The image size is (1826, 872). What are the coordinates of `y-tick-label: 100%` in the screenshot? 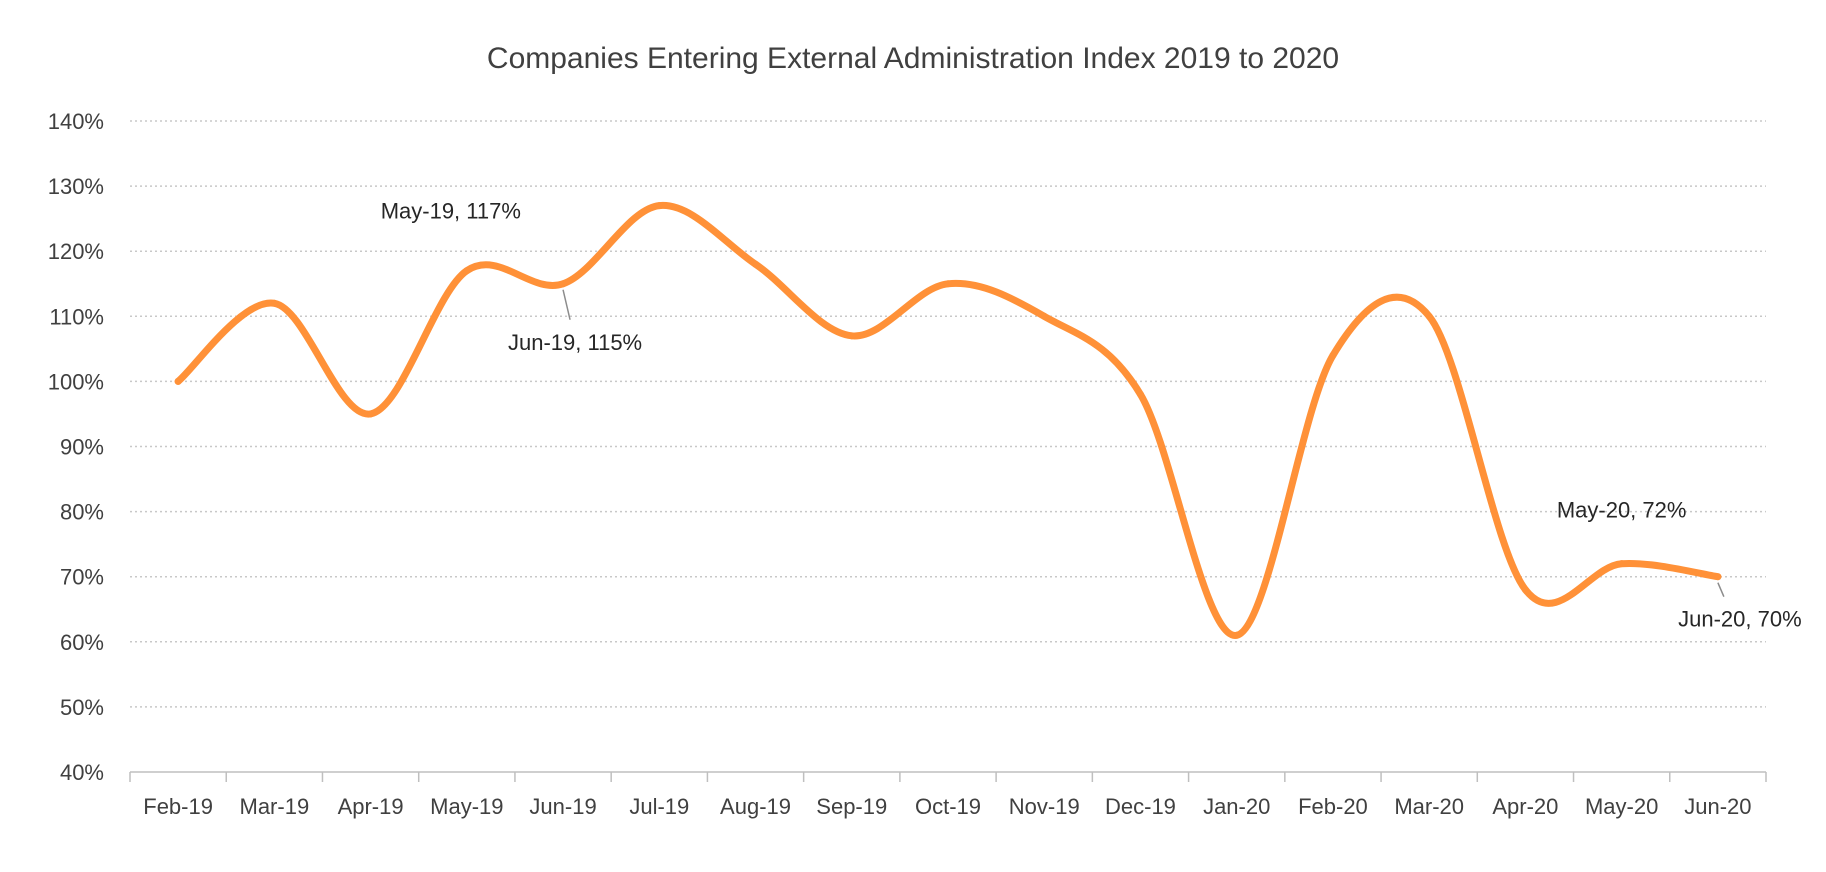 It's located at (76, 381).